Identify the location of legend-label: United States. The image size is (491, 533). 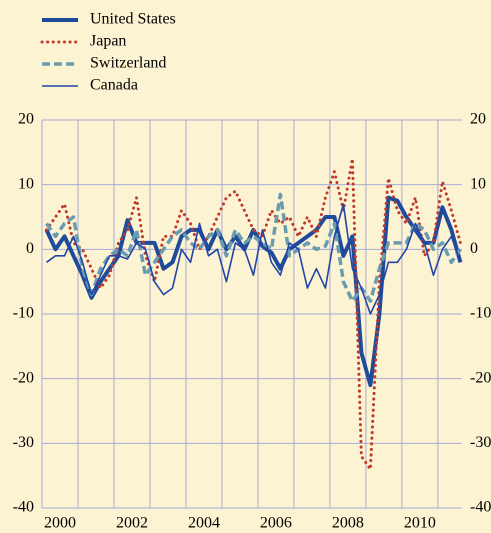
(133, 19).